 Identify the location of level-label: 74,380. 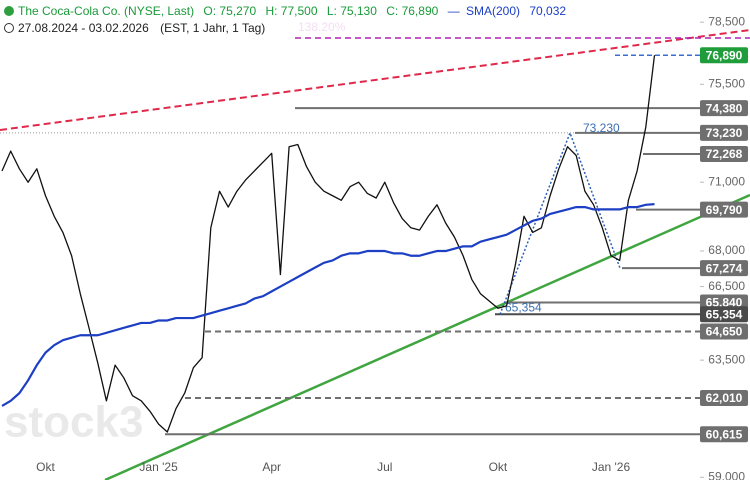
(724, 108).